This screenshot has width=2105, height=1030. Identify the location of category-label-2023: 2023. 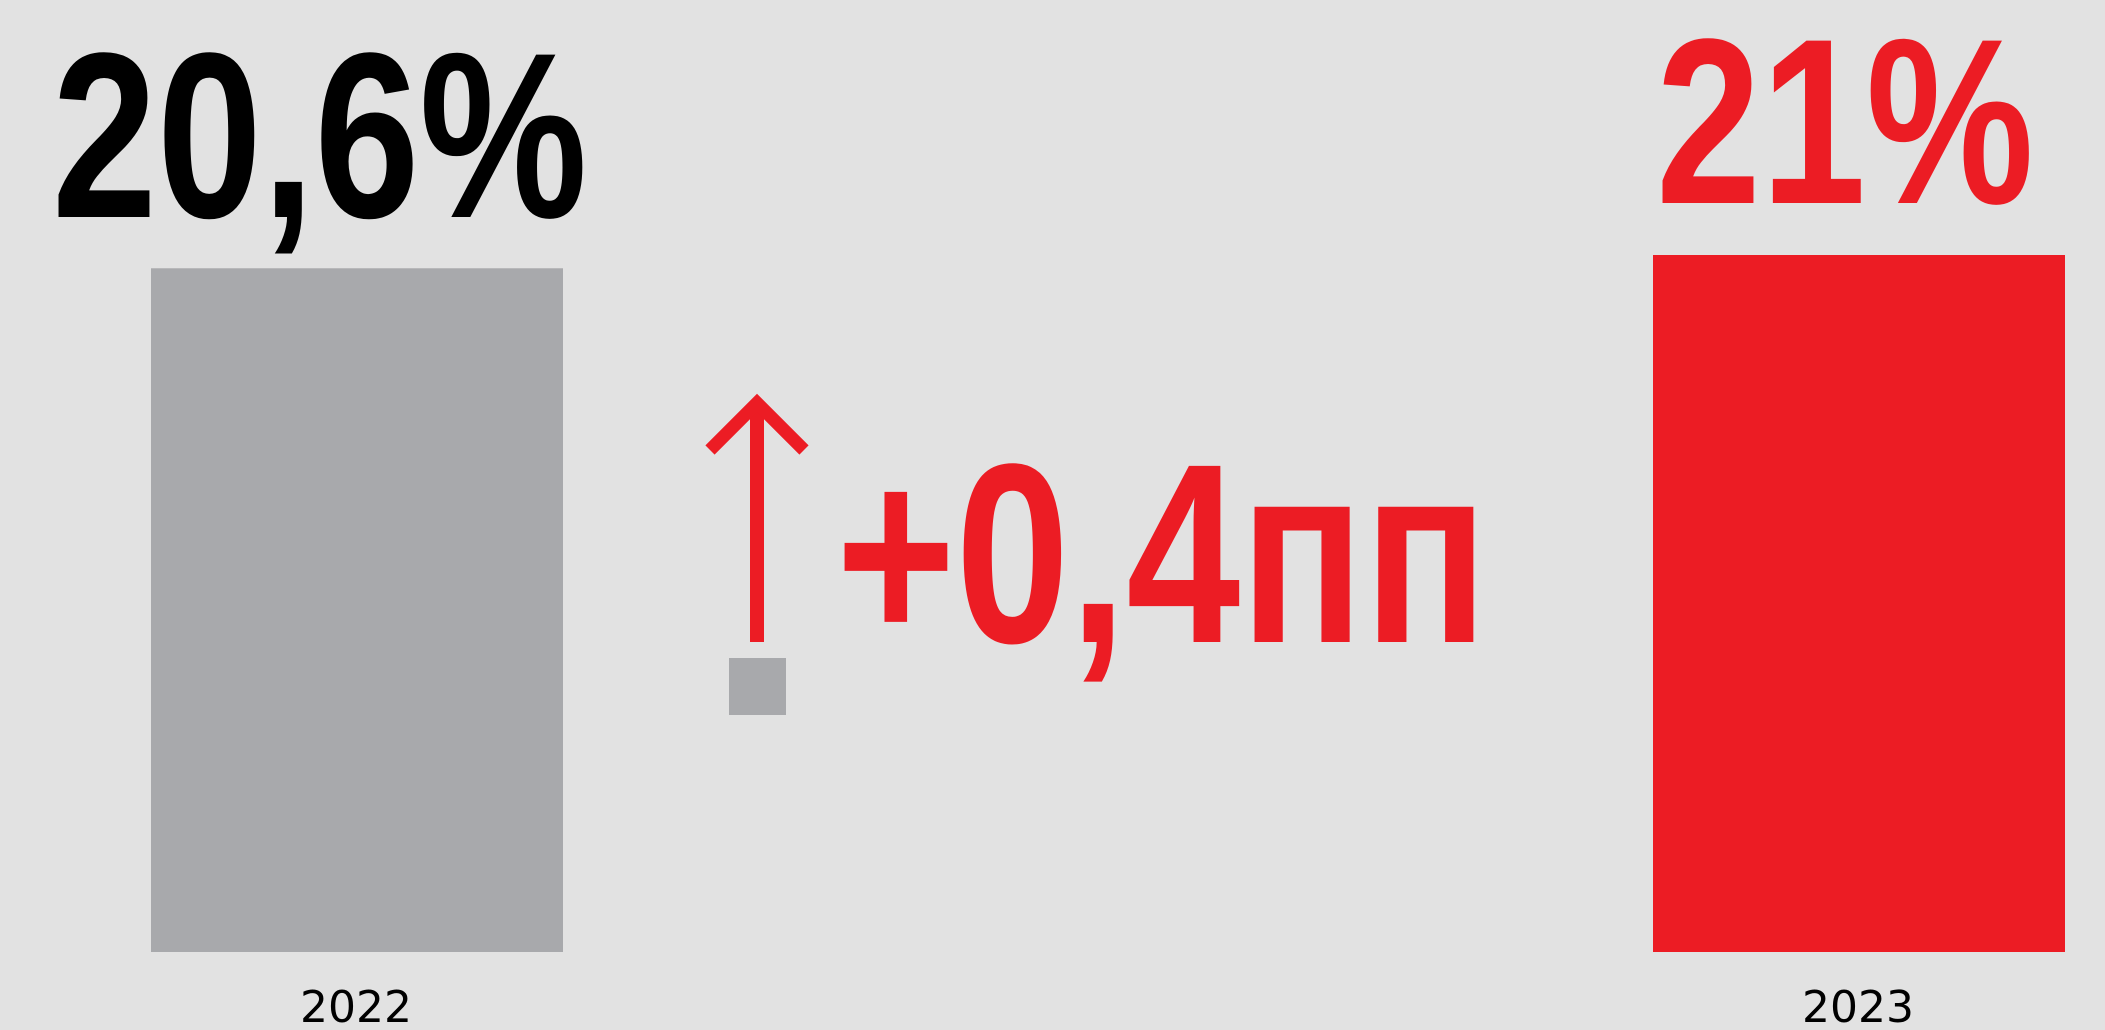
(1858, 1006).